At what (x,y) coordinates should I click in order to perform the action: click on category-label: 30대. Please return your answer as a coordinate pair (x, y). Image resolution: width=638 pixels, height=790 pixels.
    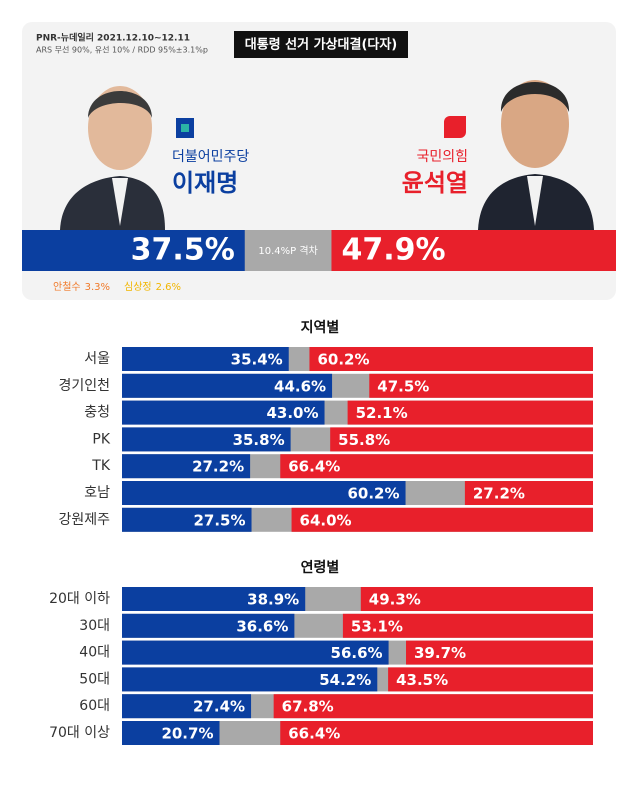
    Looking at the image, I should click on (94, 626).